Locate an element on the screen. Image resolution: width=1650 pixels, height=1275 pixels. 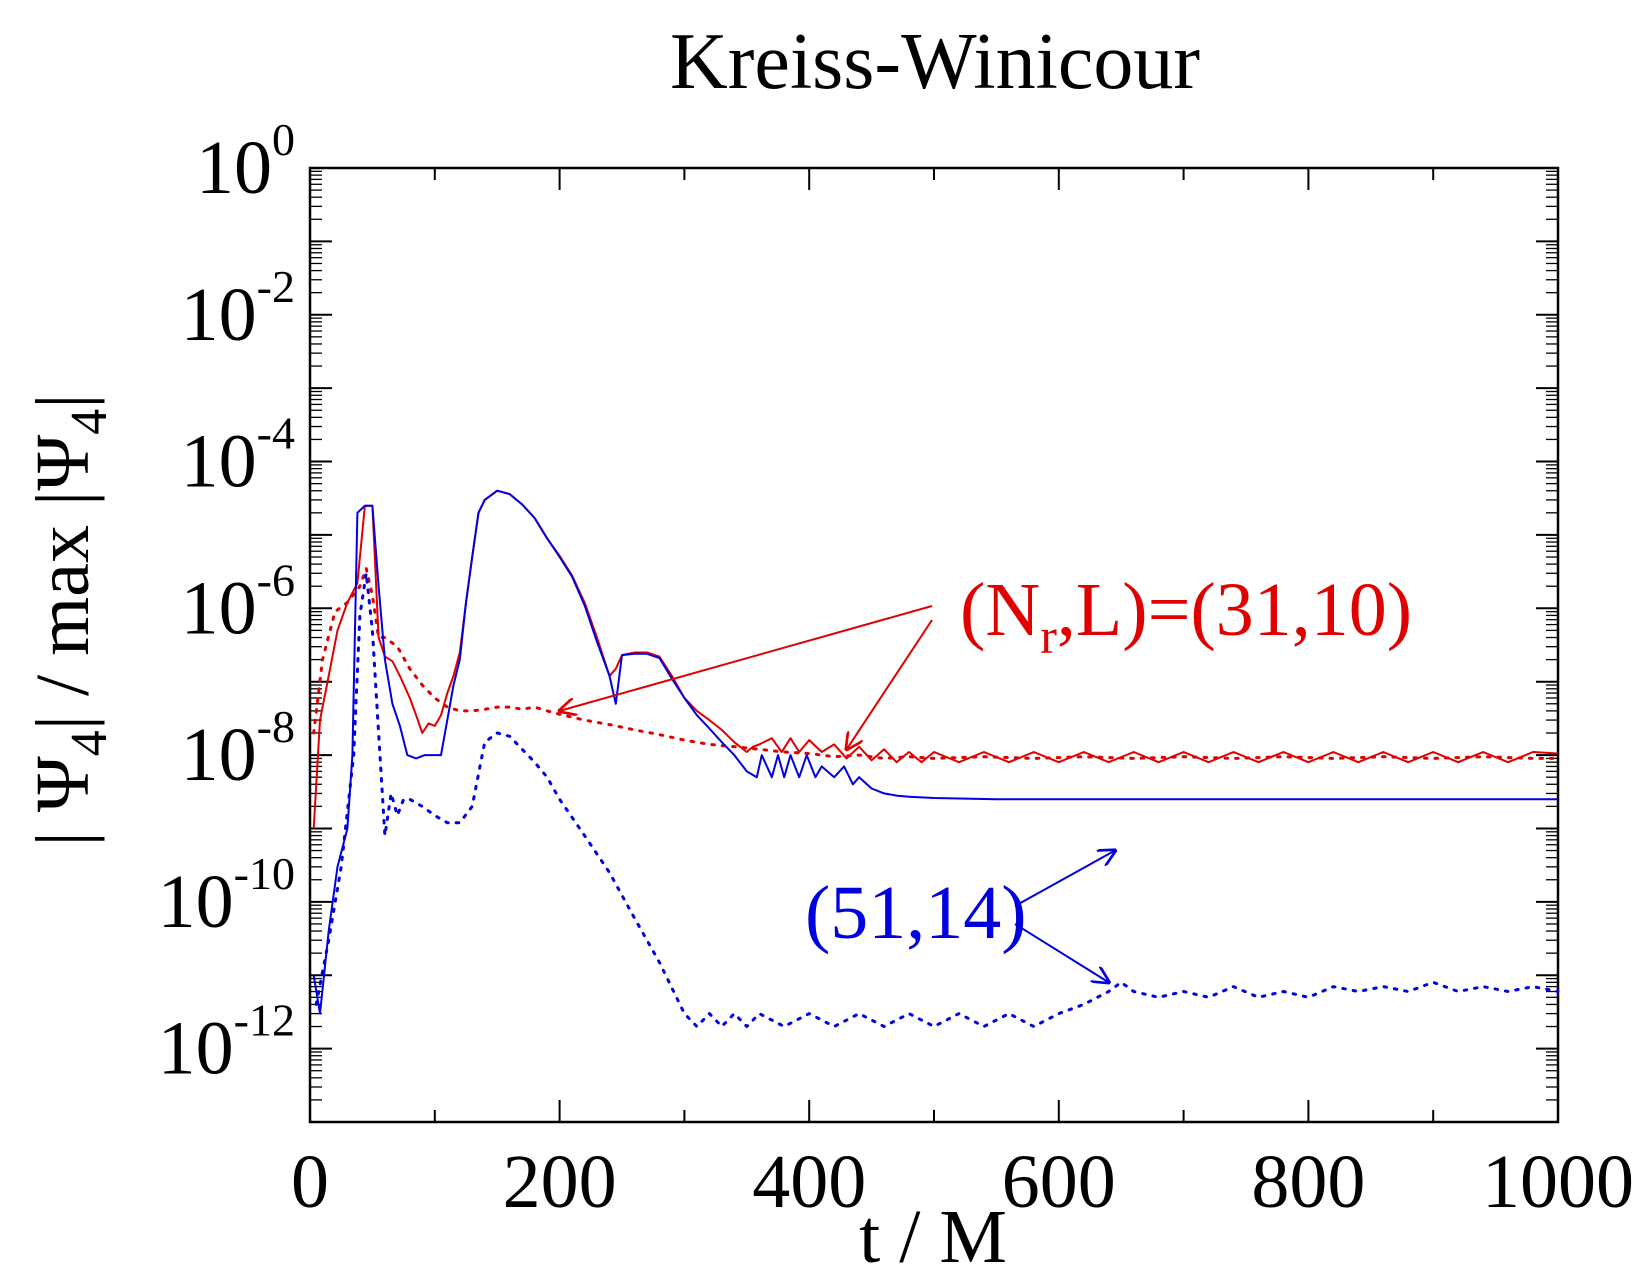
annotation-label-1: (Nr,L)=(31,10) is located at coordinates (1186, 616).